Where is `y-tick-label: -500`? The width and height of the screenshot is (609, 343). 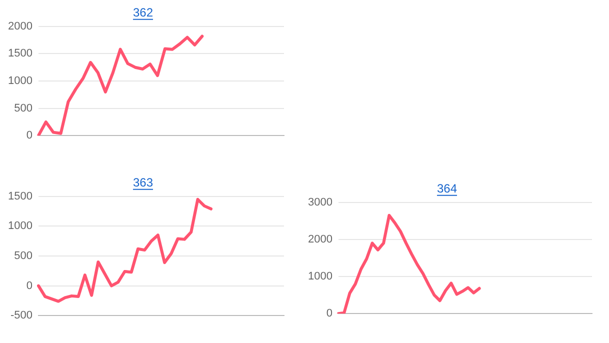
y-tick-label: -500 is located at coordinates (21, 316).